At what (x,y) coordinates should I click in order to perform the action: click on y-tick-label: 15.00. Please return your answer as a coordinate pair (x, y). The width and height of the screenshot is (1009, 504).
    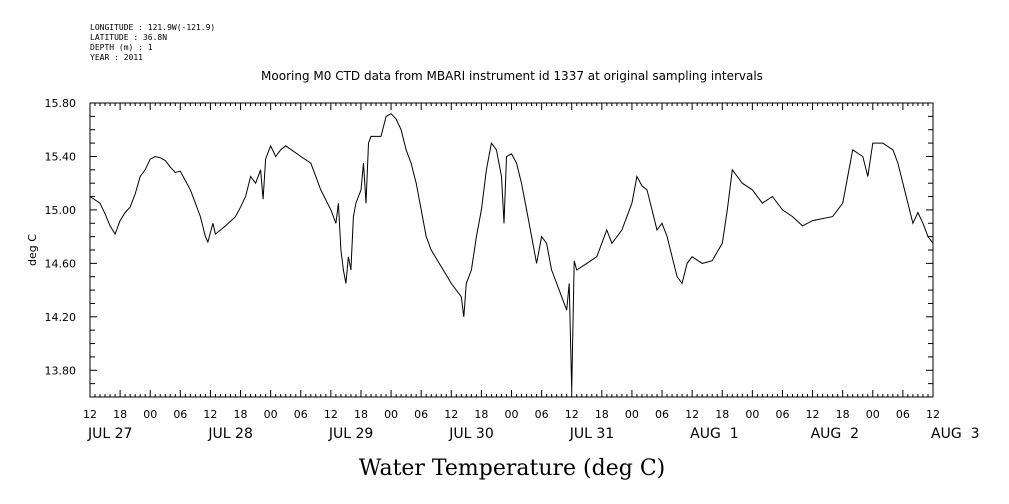
    Looking at the image, I should click on (61, 210).